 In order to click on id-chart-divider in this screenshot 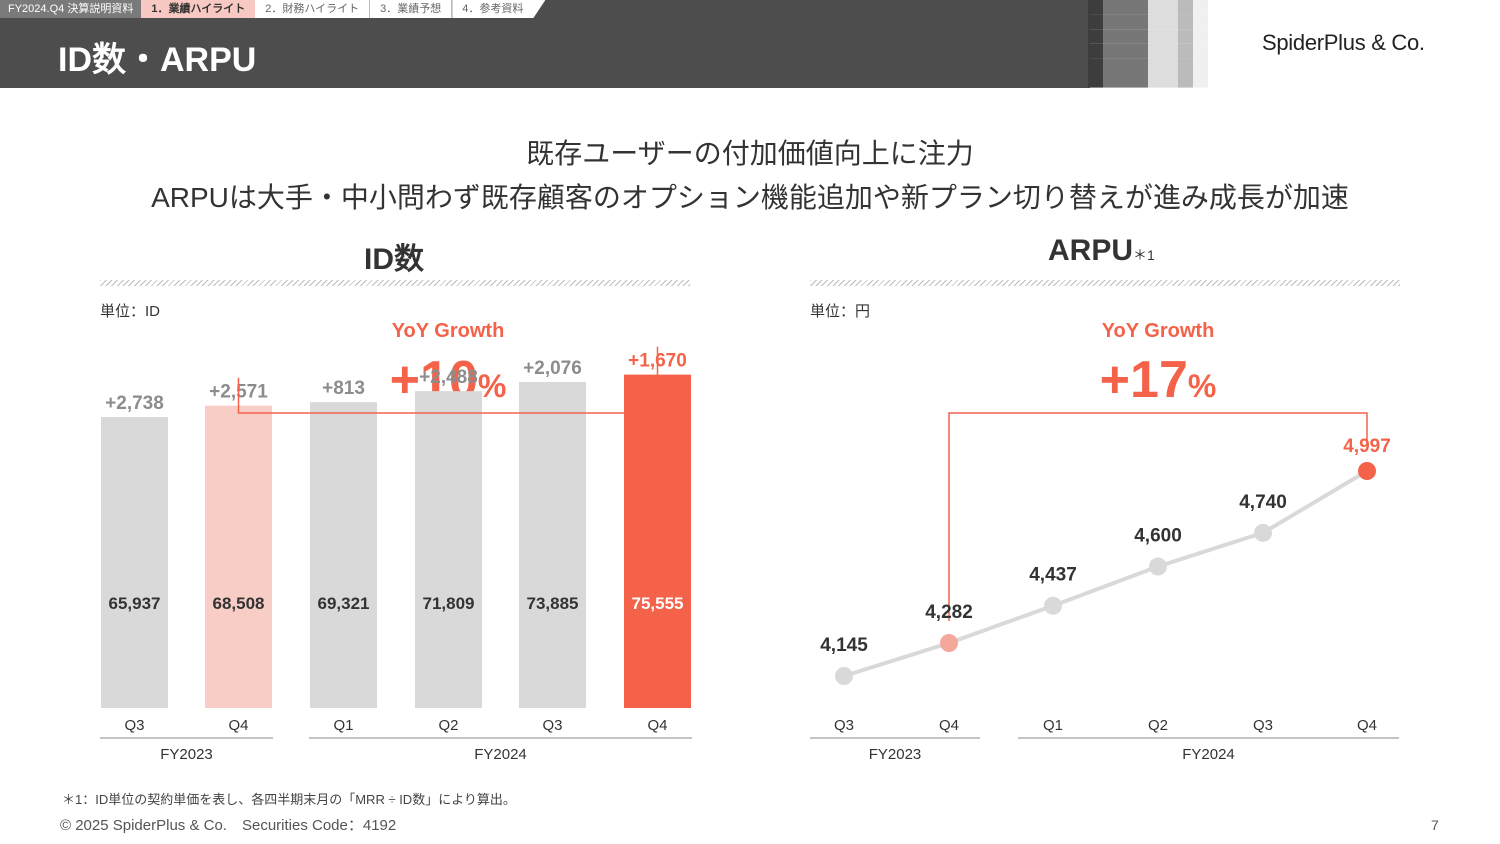, I will do `click(395, 283)`.